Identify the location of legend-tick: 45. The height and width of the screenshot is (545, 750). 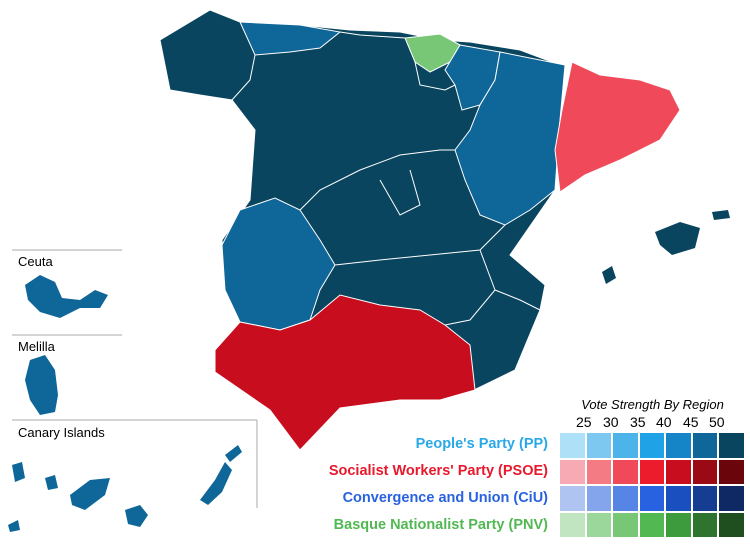
(691, 422).